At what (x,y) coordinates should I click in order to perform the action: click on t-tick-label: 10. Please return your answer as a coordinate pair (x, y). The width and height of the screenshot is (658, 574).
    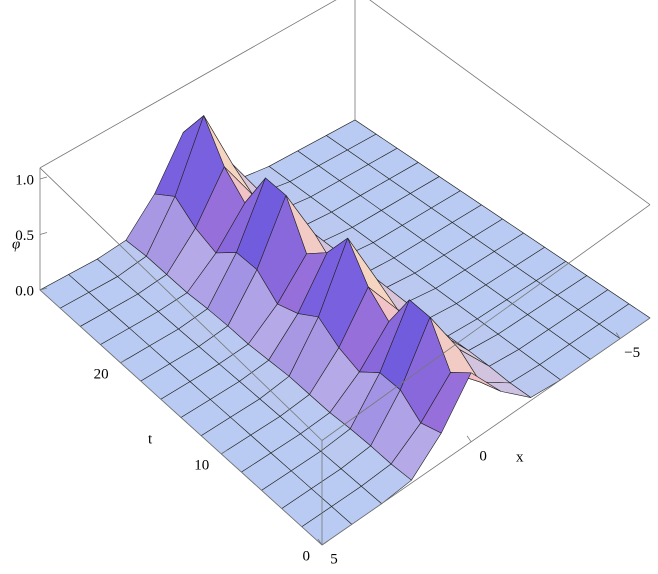
    Looking at the image, I should click on (201, 465).